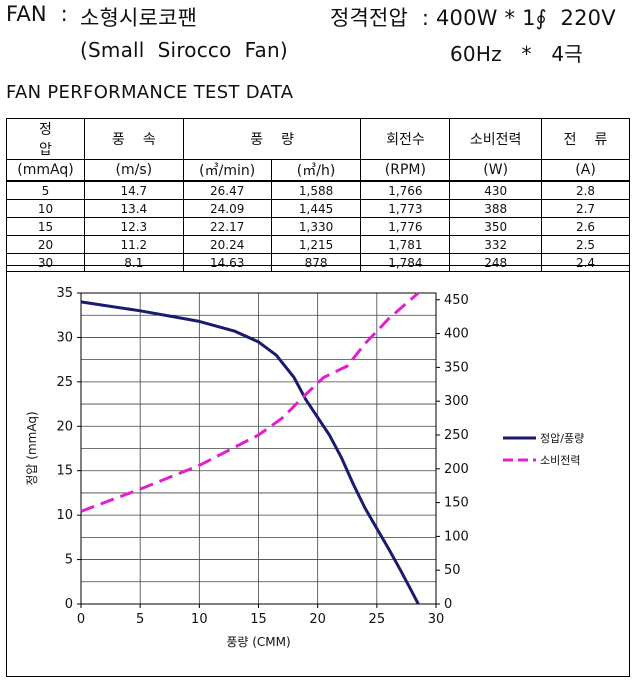 This screenshot has width=638, height=686. I want to click on header-air-volume: 풍량, so click(272, 139).